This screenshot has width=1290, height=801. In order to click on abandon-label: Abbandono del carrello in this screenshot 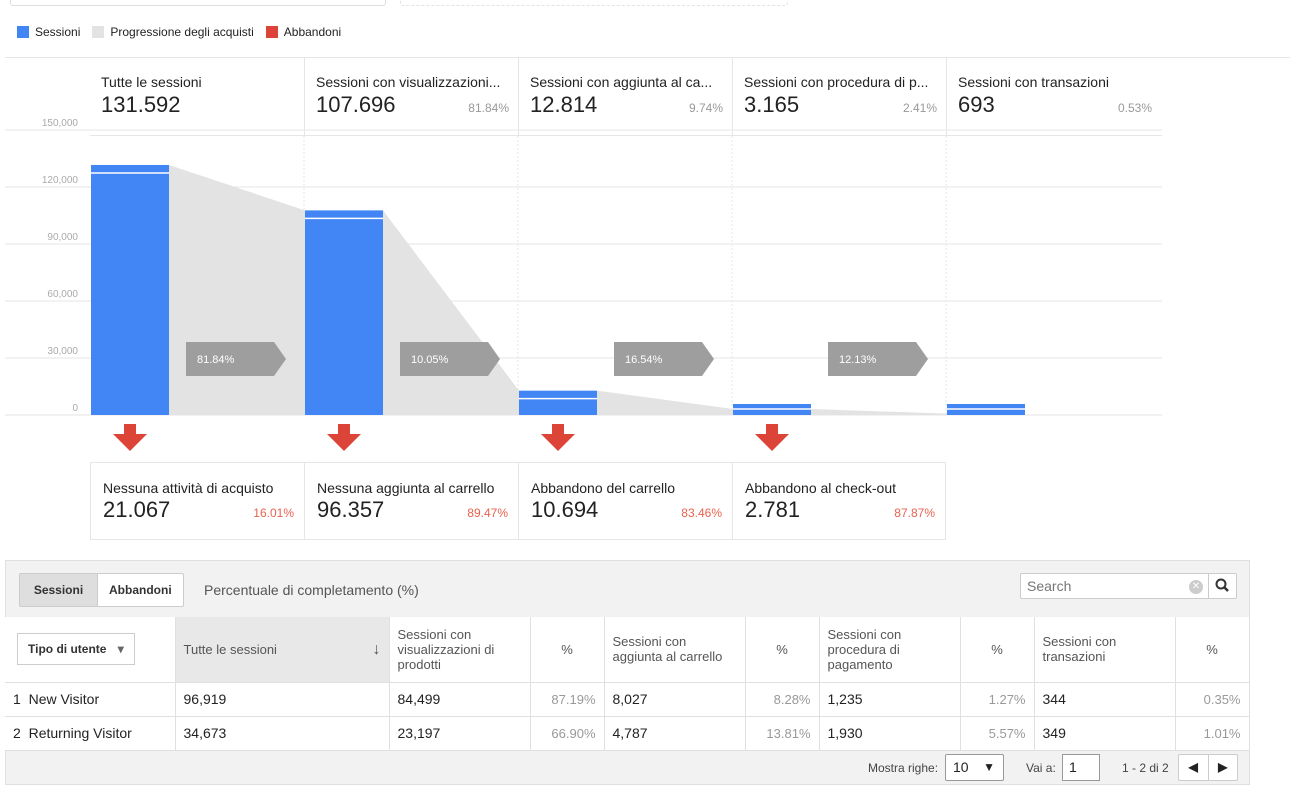, I will do `click(603, 488)`.